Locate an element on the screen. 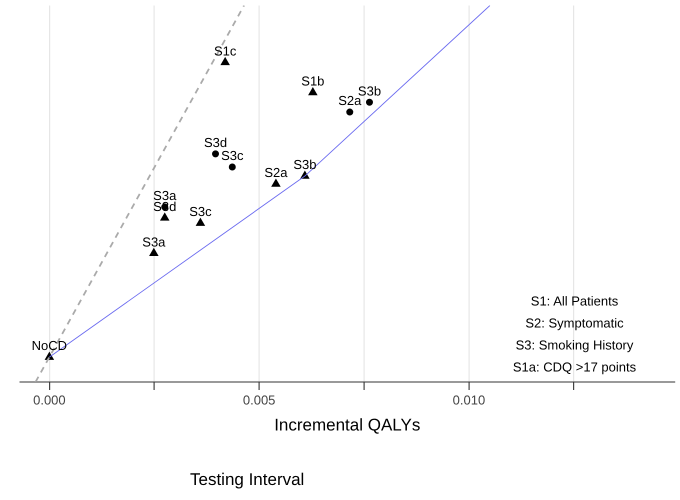 The height and width of the screenshot is (500, 680). x-tick-label: 0.005 is located at coordinates (259, 400).